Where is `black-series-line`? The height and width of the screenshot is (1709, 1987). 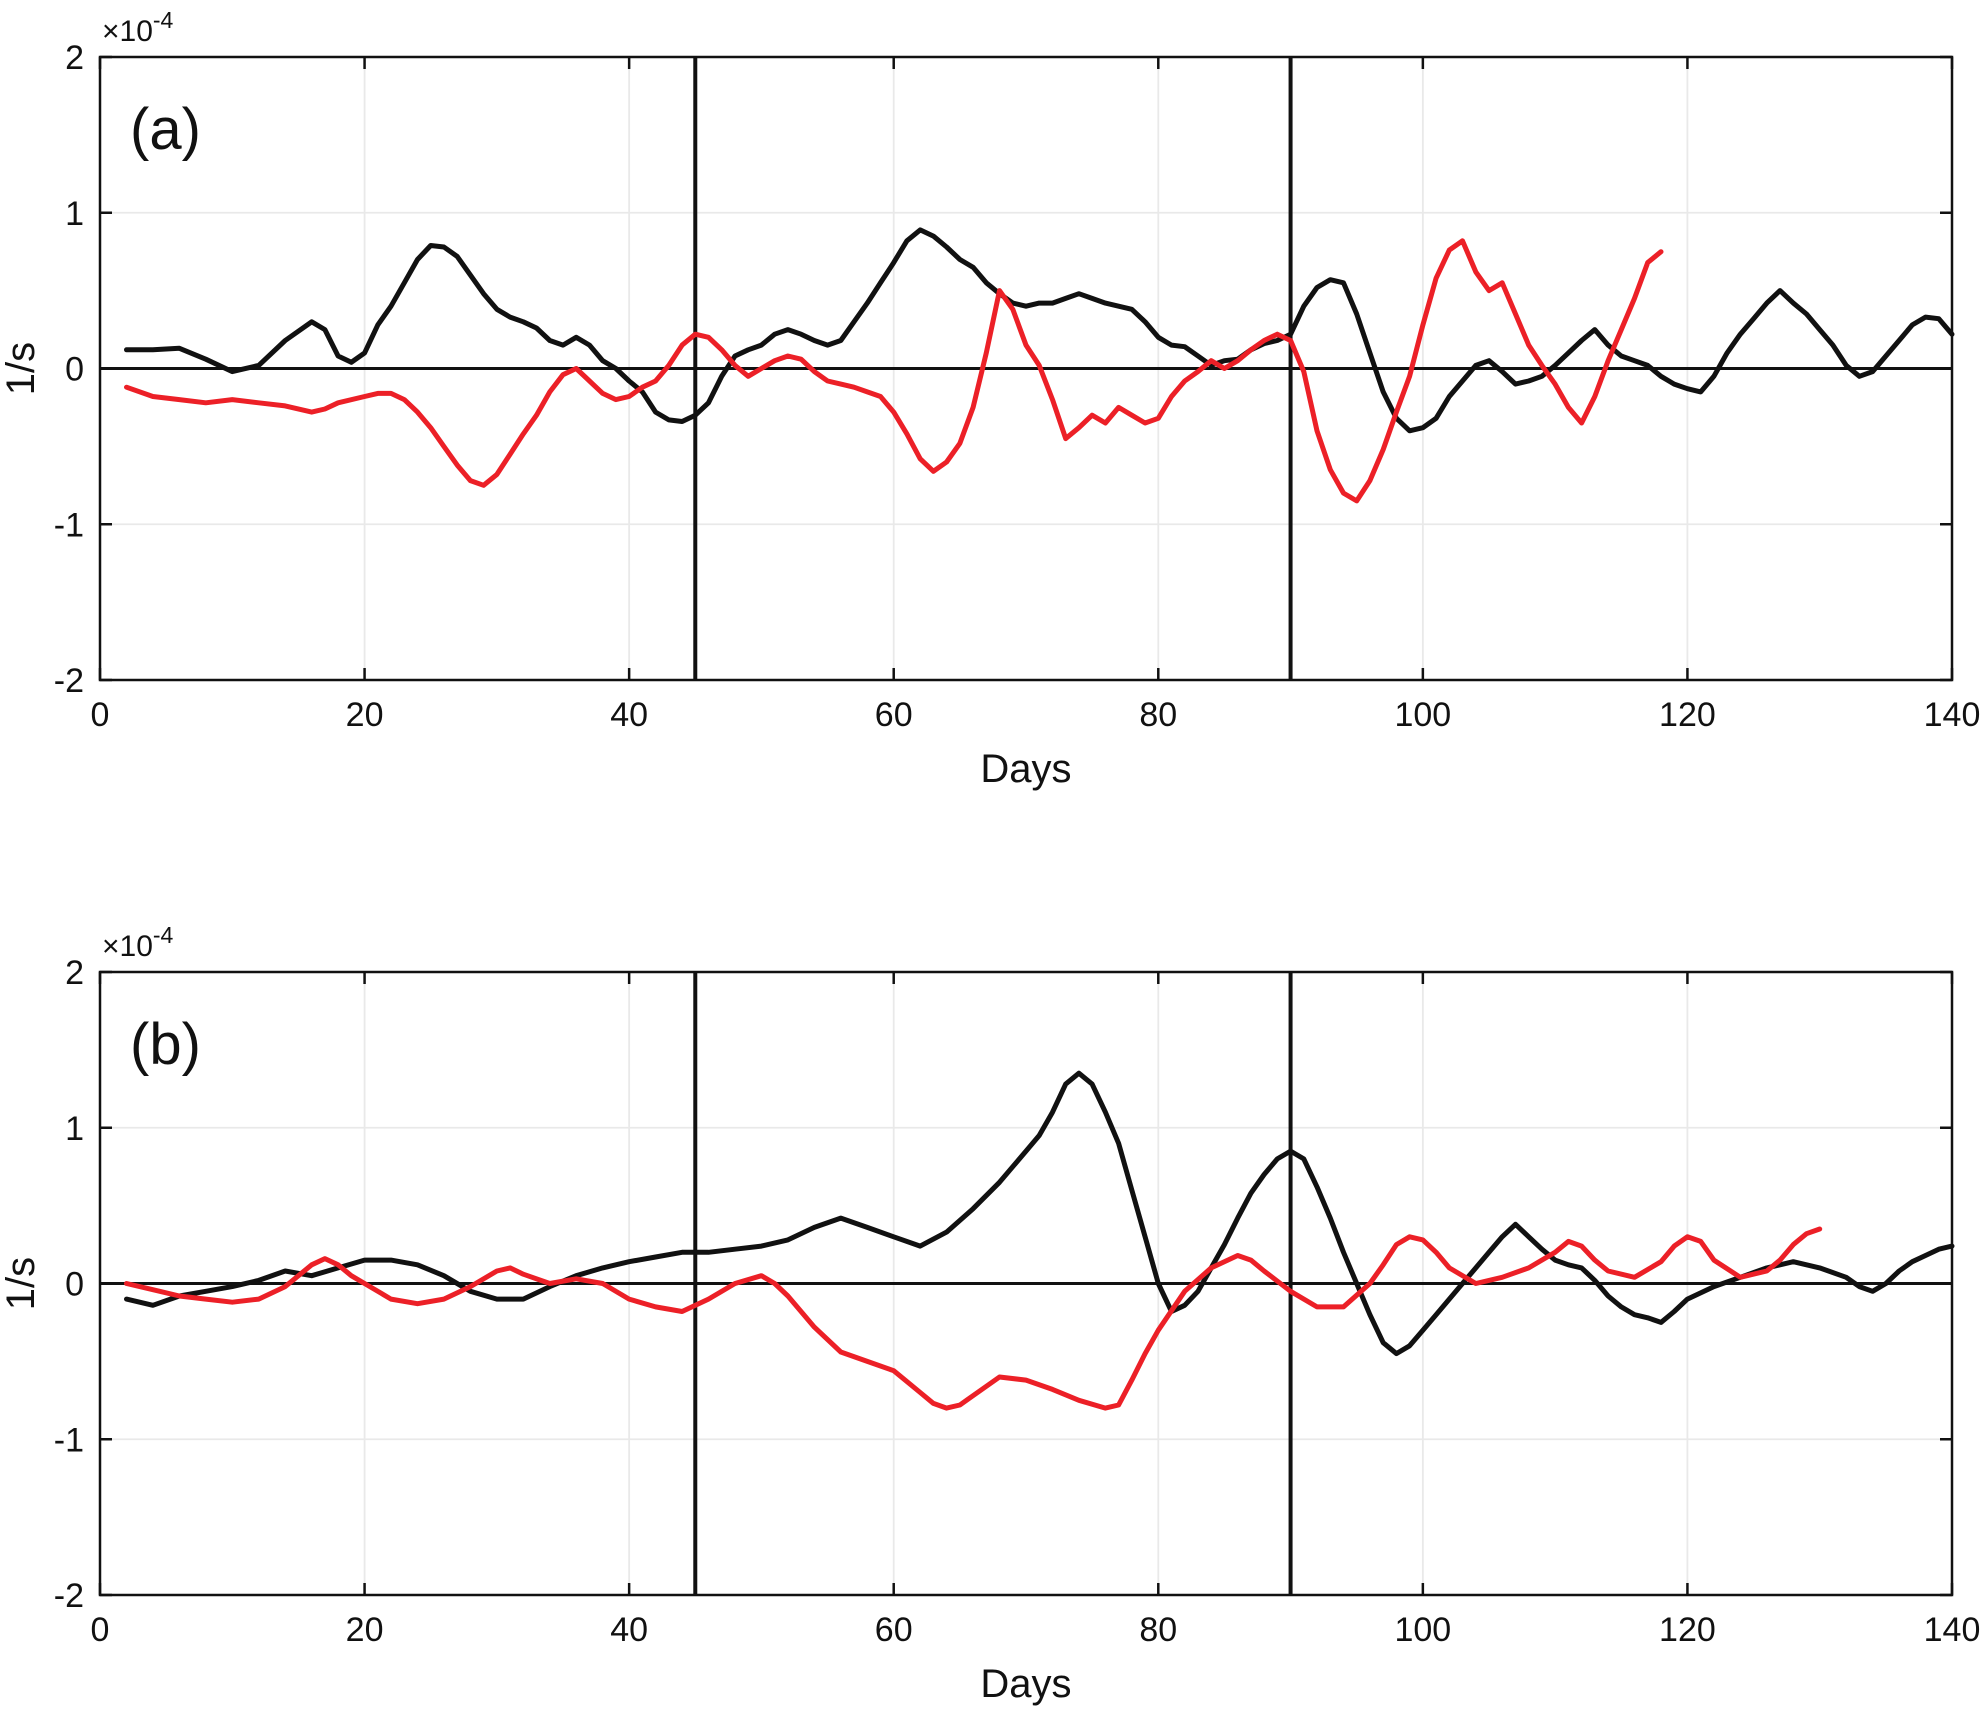
black-series-line is located at coordinates (1039, 330).